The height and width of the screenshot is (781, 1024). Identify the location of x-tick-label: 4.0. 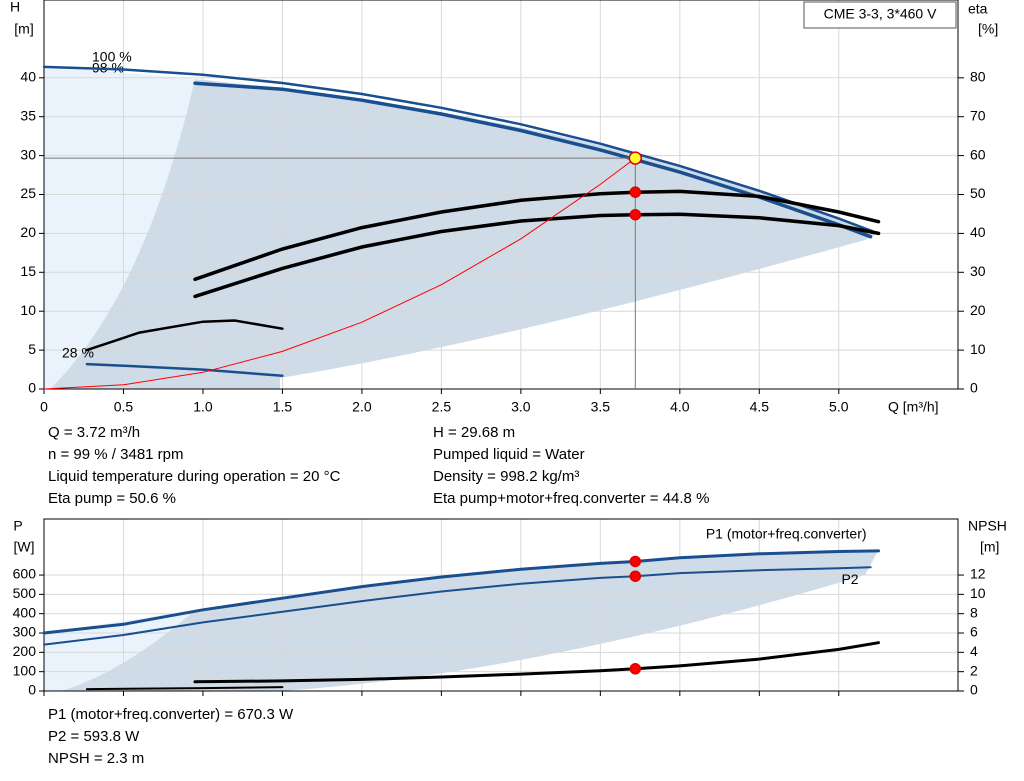
(680, 407).